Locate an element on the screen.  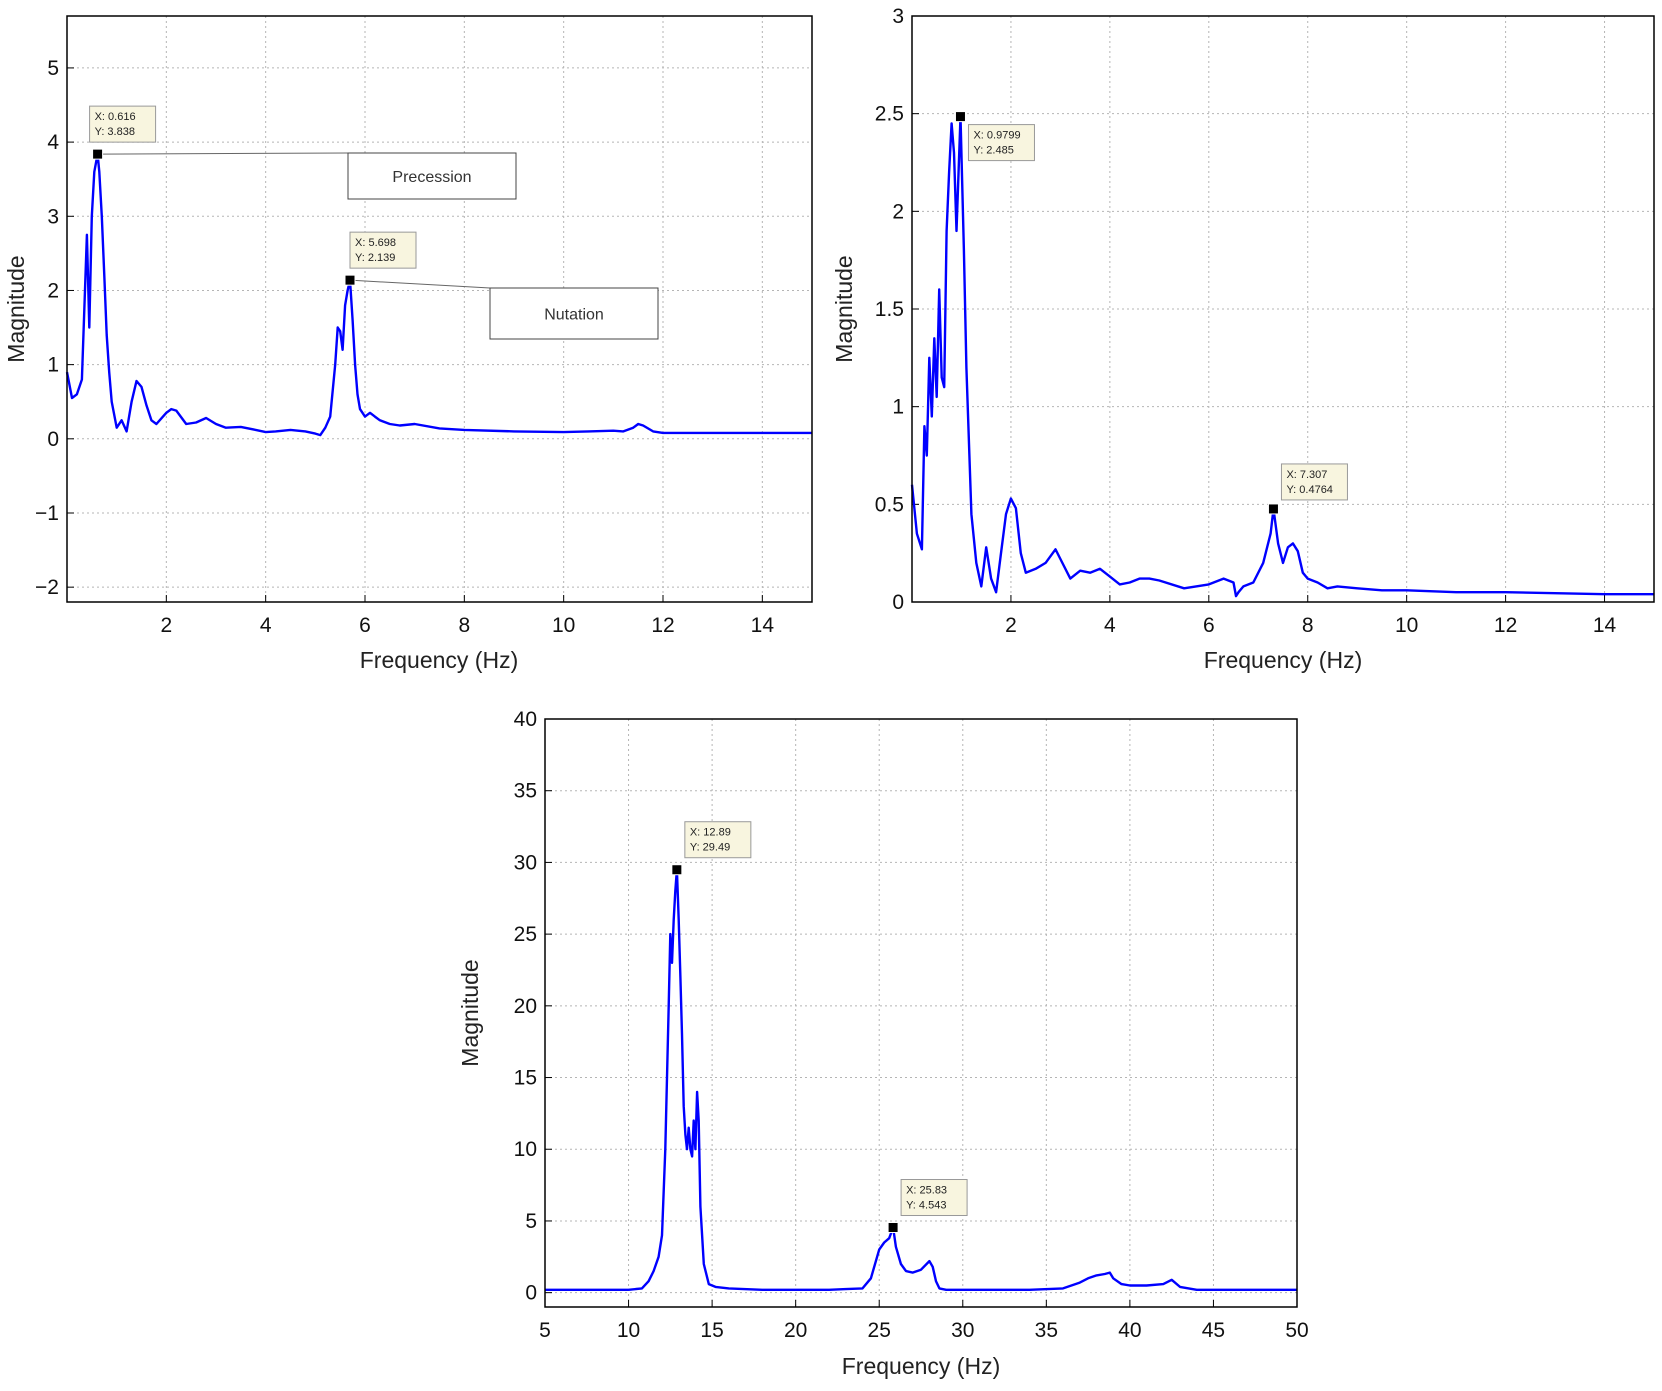
x-tick-label: 20 is located at coordinates (795, 1330).